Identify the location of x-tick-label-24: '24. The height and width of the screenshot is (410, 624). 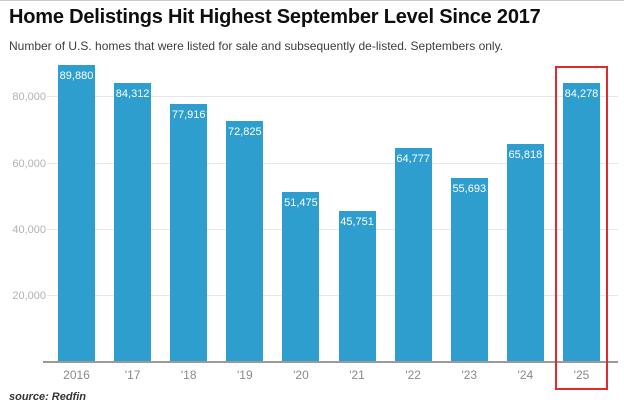
(525, 375).